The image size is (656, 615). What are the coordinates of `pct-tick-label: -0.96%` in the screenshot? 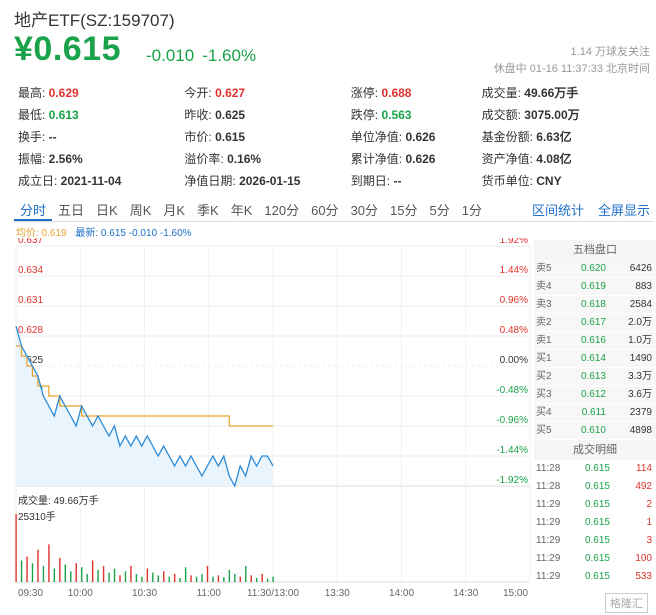 It's located at (512, 420).